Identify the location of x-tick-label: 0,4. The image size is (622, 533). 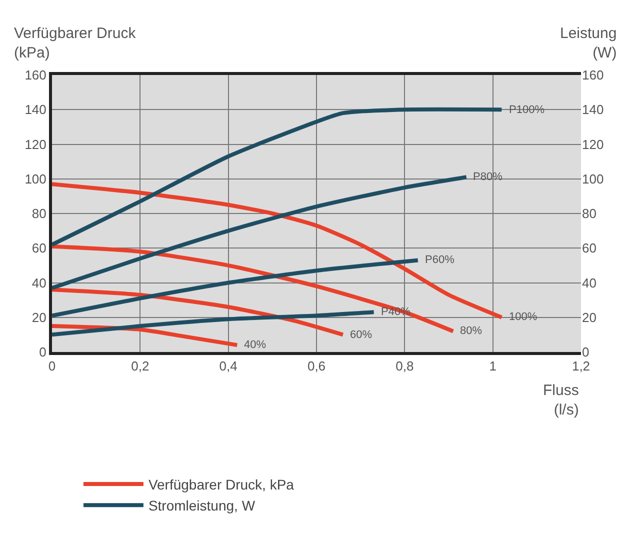
(228, 366).